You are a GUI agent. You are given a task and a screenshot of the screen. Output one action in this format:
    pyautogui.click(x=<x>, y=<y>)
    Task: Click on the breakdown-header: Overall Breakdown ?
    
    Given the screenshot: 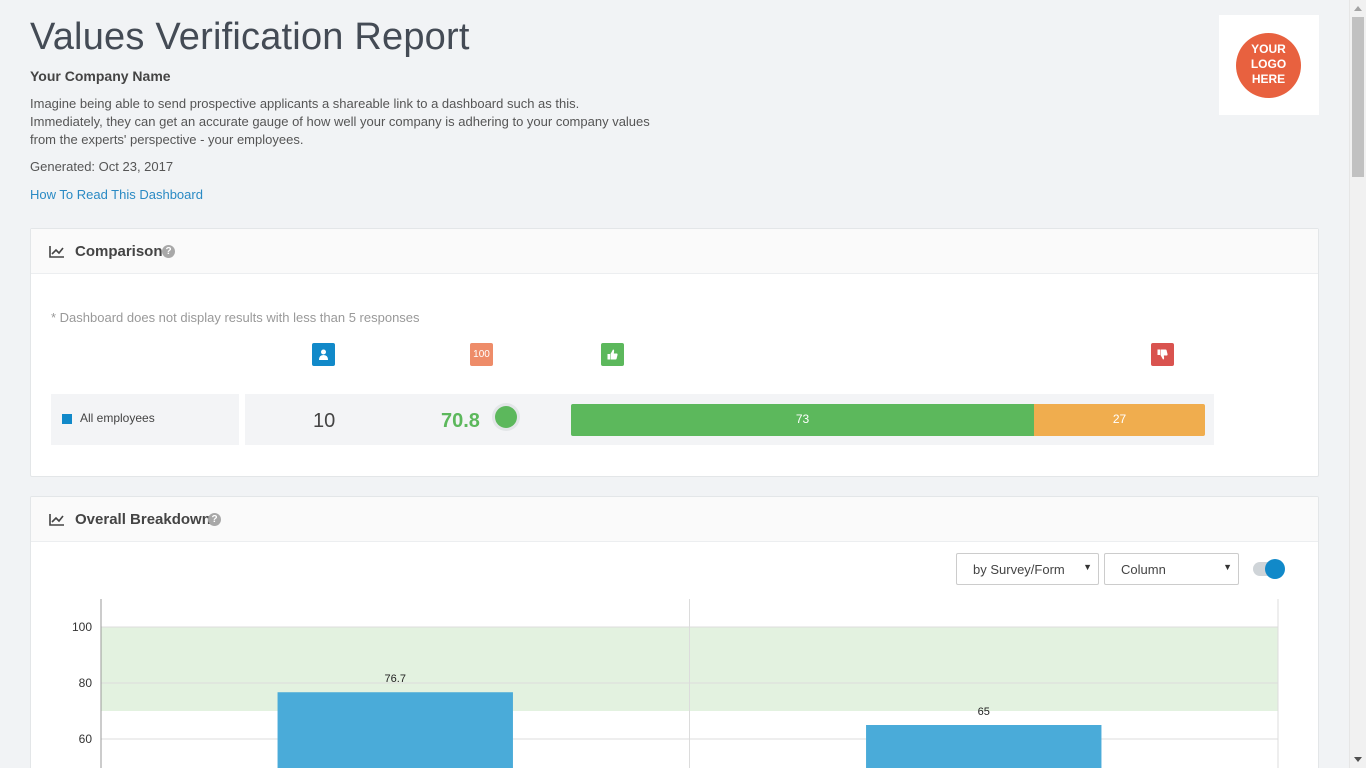 What is the action you would take?
    pyautogui.click(x=674, y=519)
    